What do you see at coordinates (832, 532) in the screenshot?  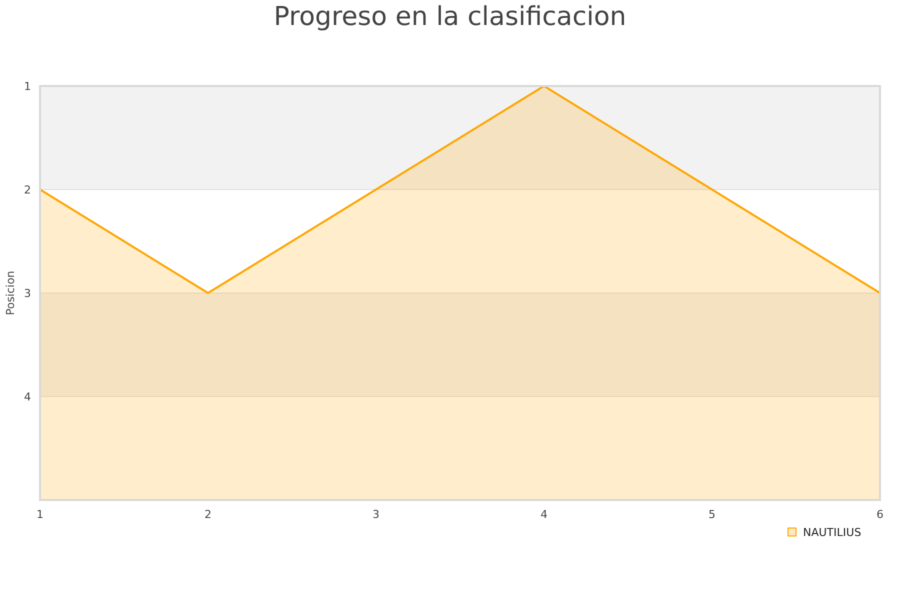 I see `legend-label: NAUTILIUS` at bounding box center [832, 532].